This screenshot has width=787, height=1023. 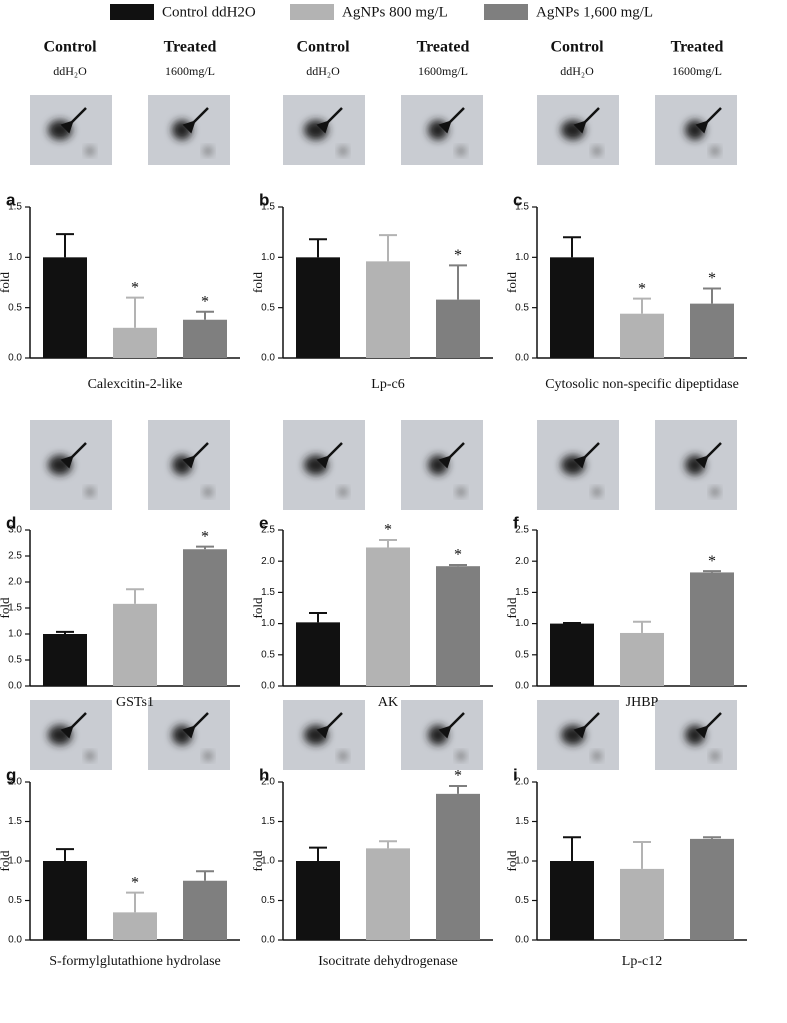 I want to click on legend-label: AgNPs 1,600 mg/L, so click(x=594, y=12).